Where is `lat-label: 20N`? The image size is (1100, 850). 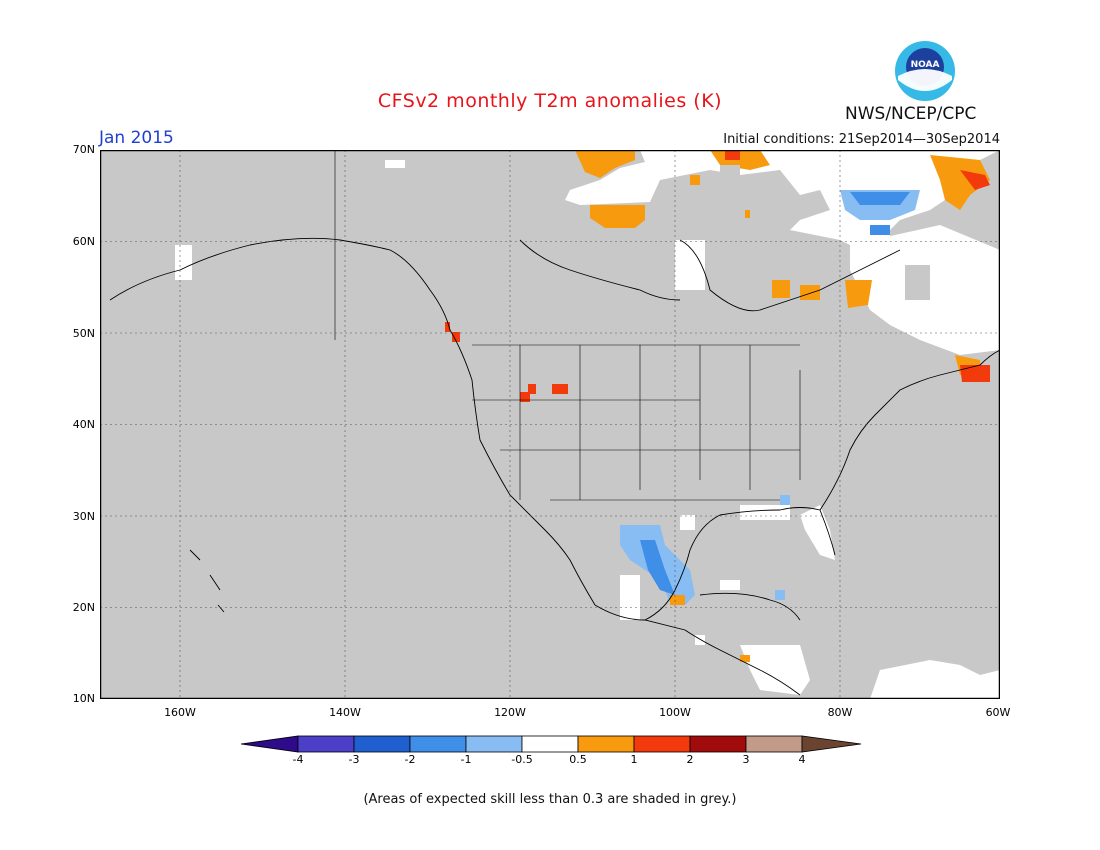 lat-label: 20N is located at coordinates (83, 607).